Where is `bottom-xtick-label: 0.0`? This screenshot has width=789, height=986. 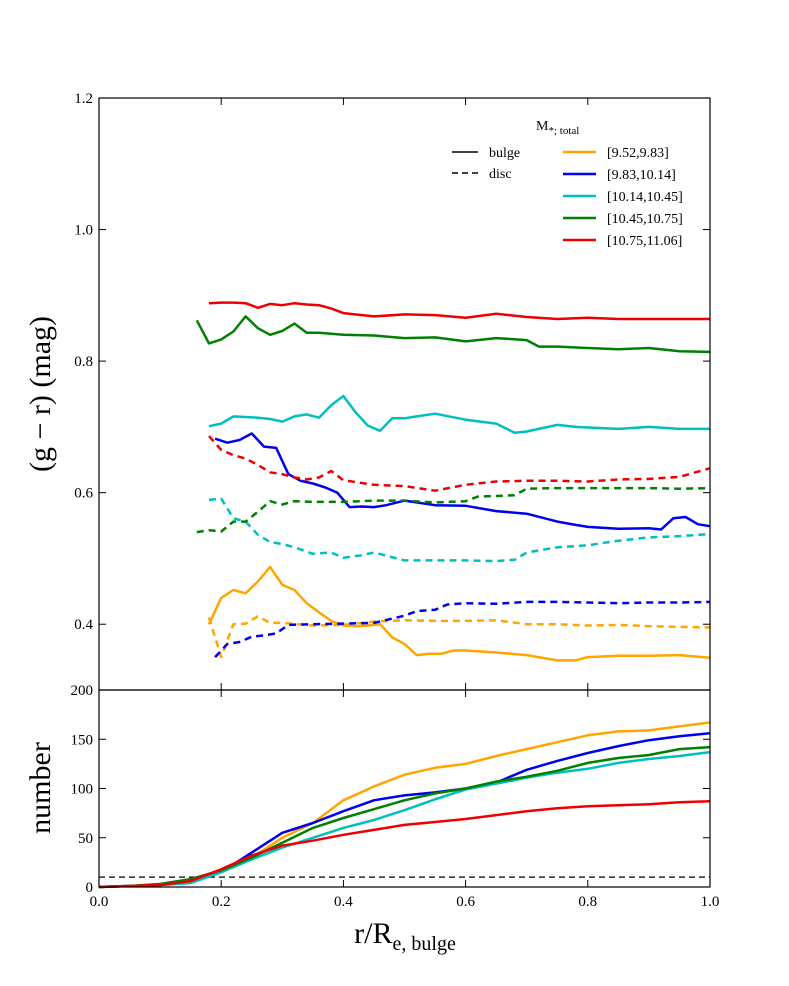 bottom-xtick-label: 0.0 is located at coordinates (99, 902).